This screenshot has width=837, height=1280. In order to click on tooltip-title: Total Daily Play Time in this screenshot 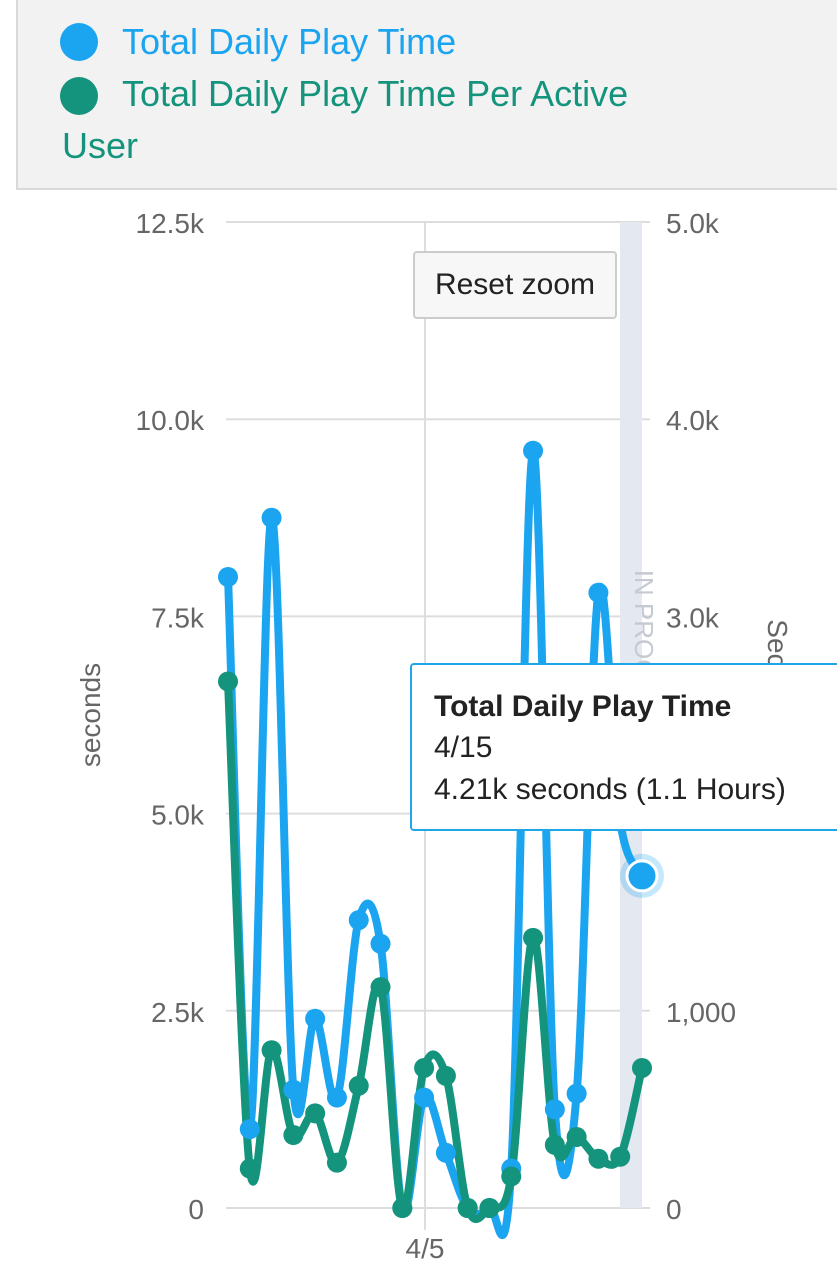, I will do `click(583, 706)`.